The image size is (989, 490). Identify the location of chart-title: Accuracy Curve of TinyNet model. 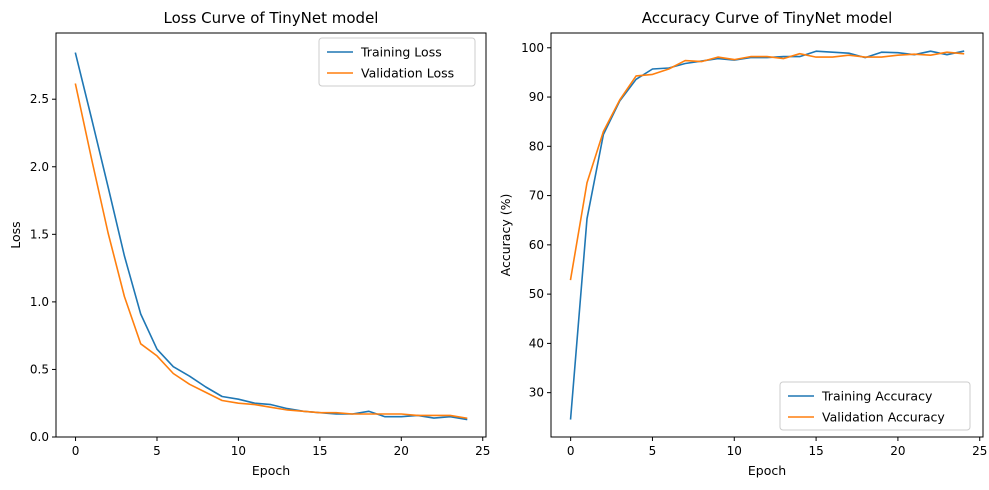
(767, 18).